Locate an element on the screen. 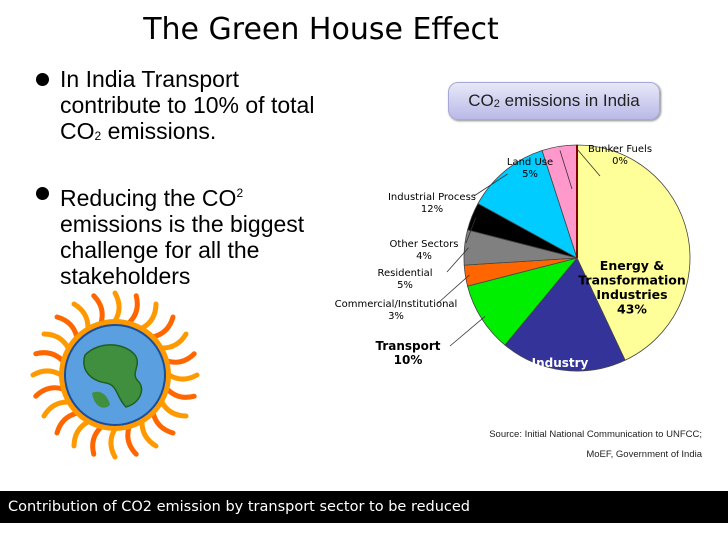  pie-value-commercial-institutional: 3% is located at coordinates (396, 316).